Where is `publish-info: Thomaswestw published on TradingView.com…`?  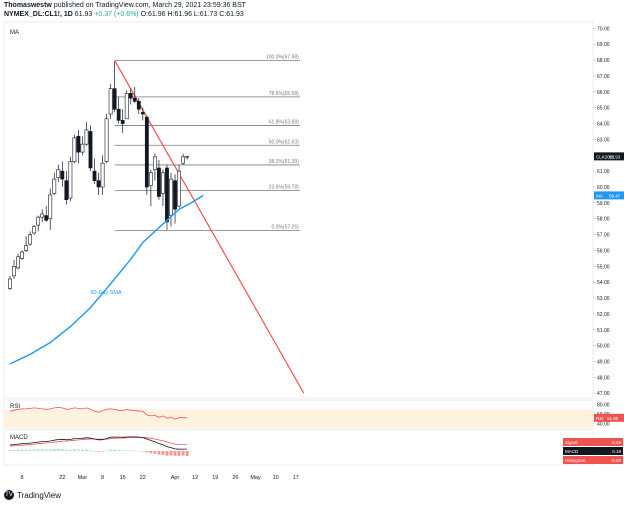
publish-info: Thomaswestw published on TradingView.com… is located at coordinates (125, 5).